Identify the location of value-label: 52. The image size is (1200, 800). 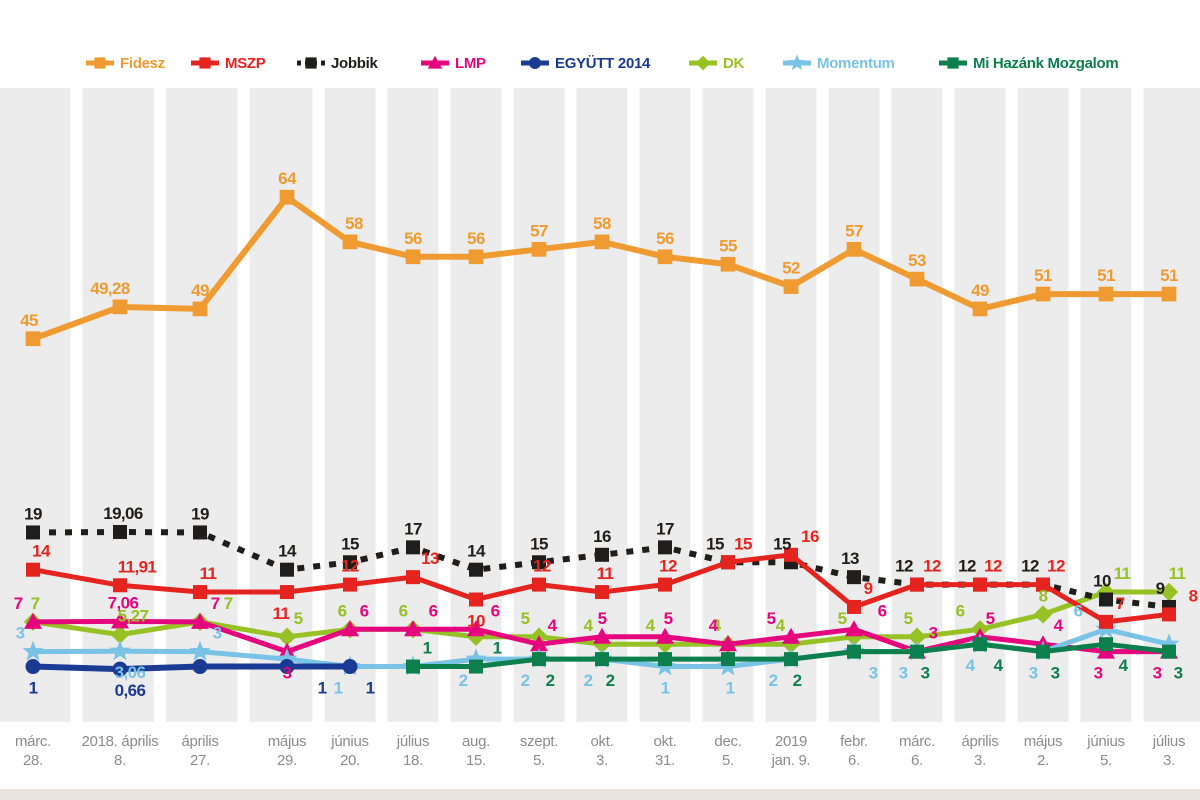
(791, 268).